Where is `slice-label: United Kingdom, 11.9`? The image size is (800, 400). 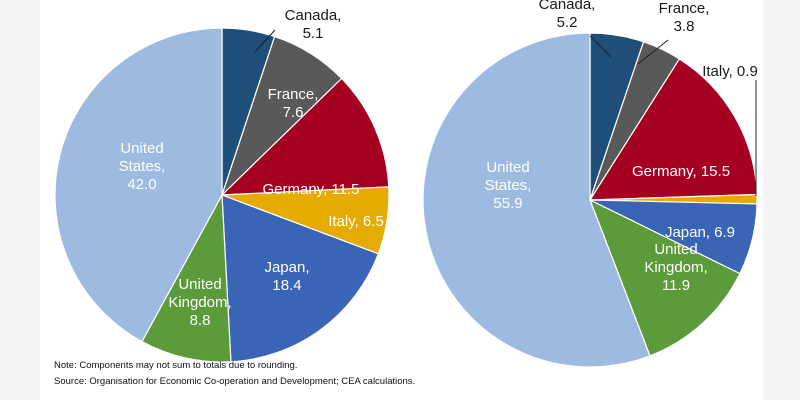 slice-label: United Kingdom, 11.9 is located at coordinates (675, 267).